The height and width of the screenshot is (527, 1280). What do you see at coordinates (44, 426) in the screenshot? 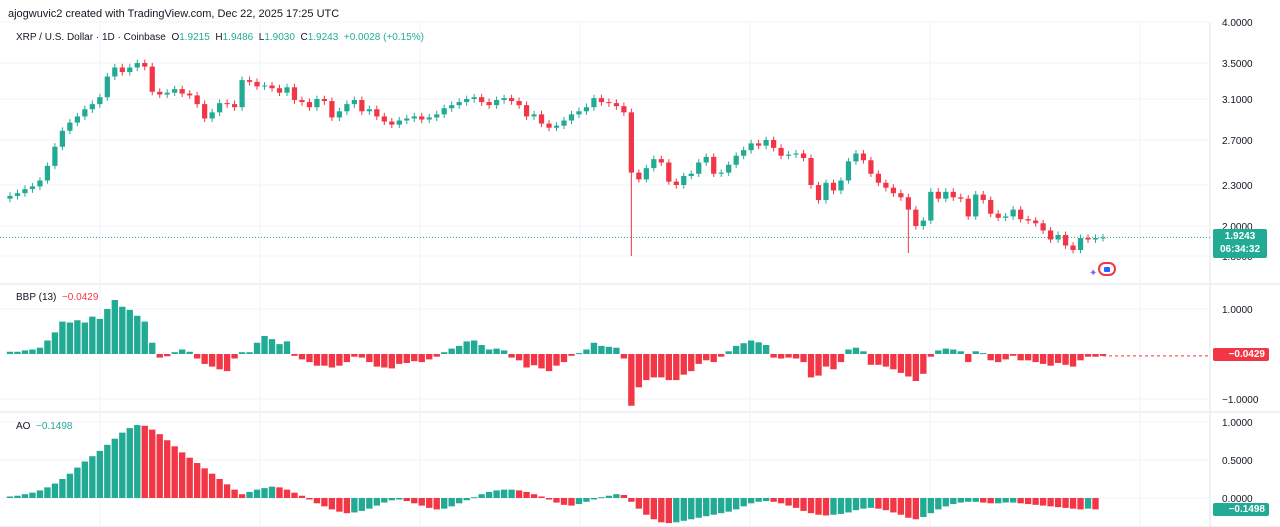
I see `ao-legend: AO −0.1498` at bounding box center [44, 426].